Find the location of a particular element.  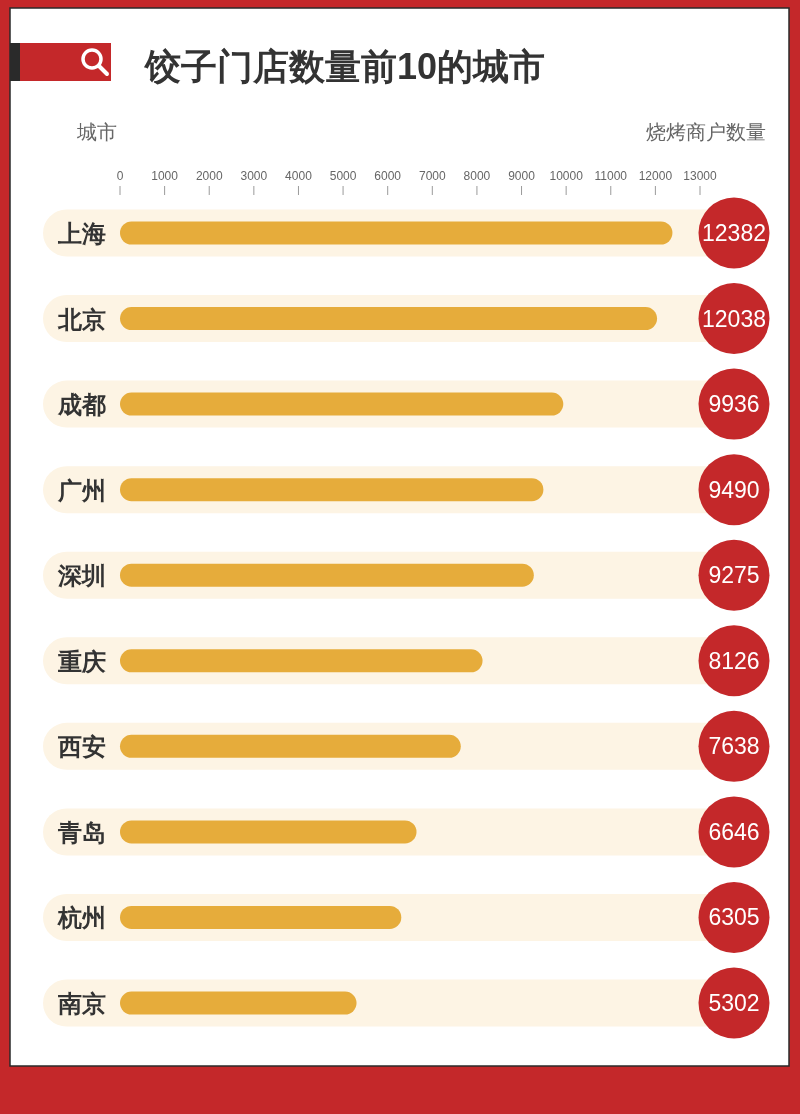

category-label: 青岛 is located at coordinates (82, 832).